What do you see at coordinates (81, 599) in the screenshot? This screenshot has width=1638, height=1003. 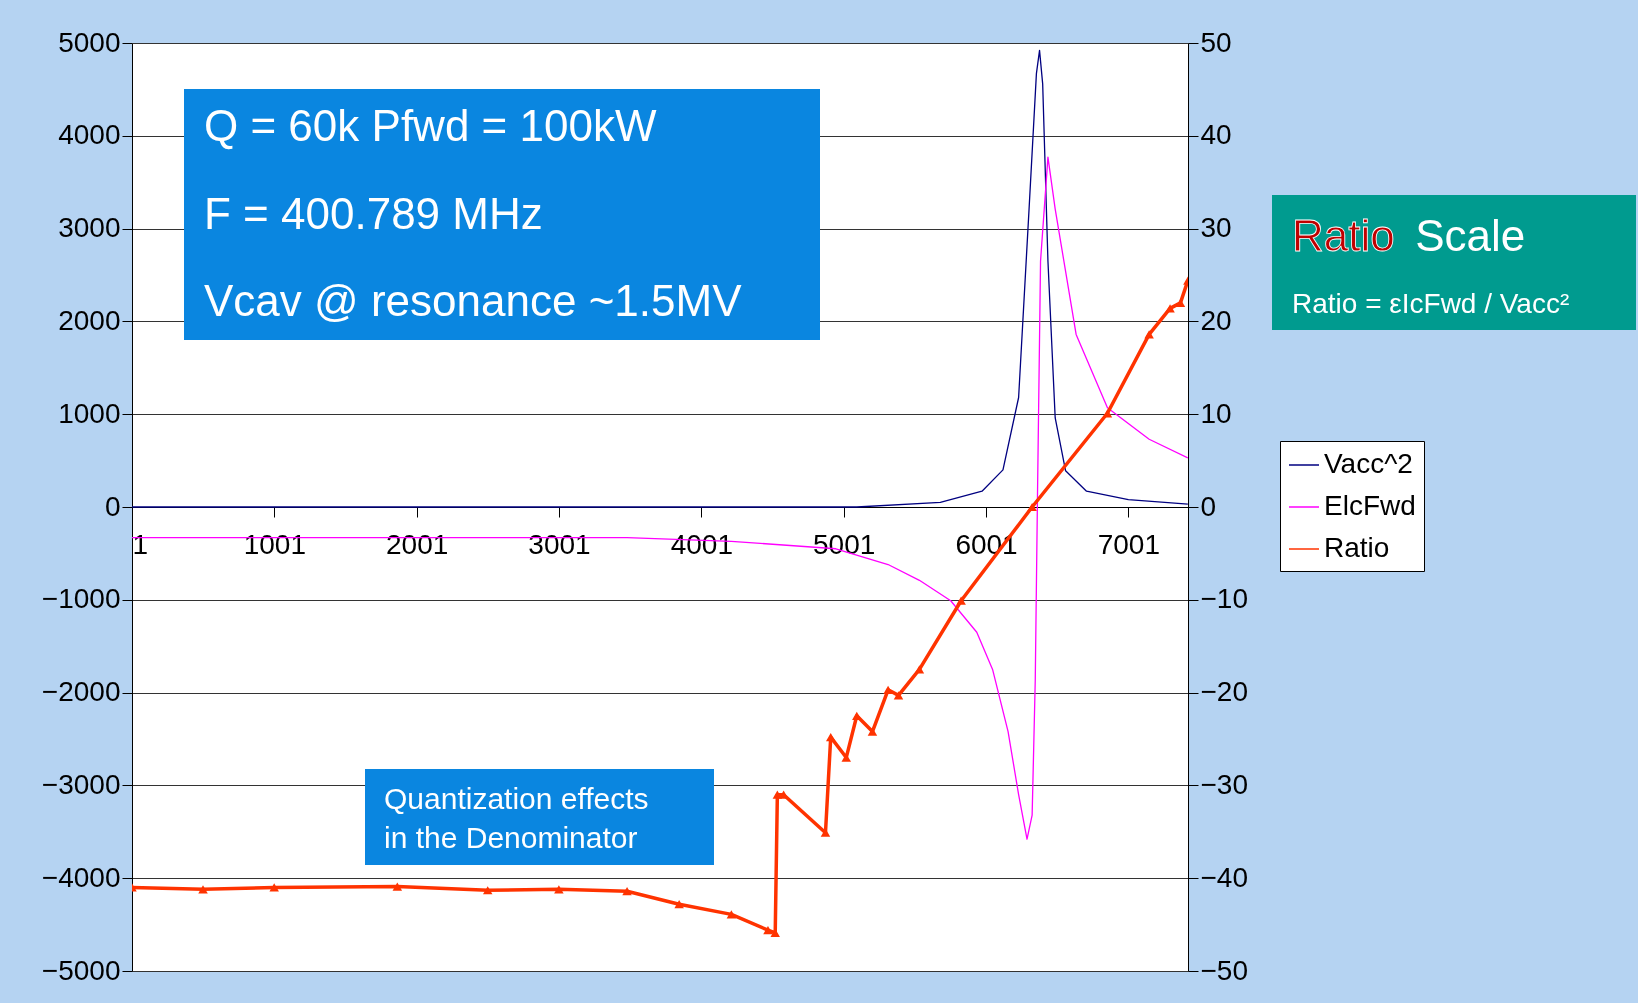 I see `y-tick-label: −1000` at bounding box center [81, 599].